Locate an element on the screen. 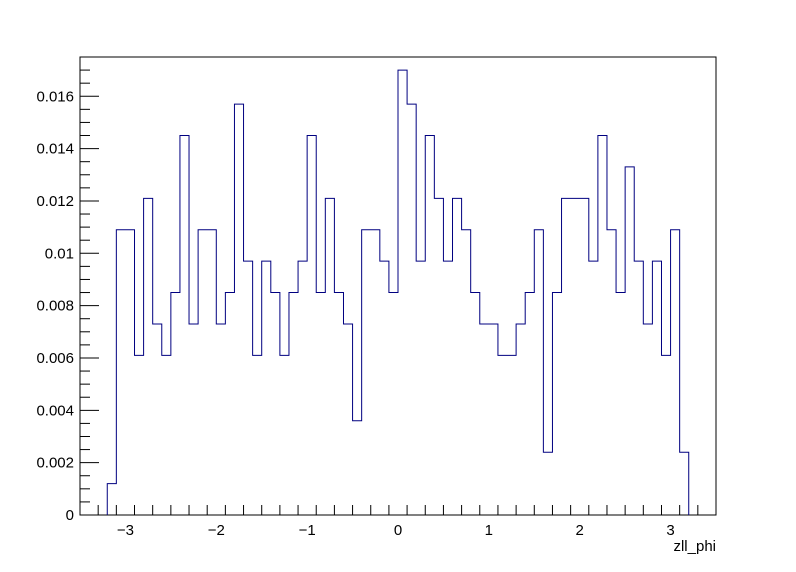 The height and width of the screenshot is (572, 796). y-tick-label: 0.01 is located at coordinates (59, 253).